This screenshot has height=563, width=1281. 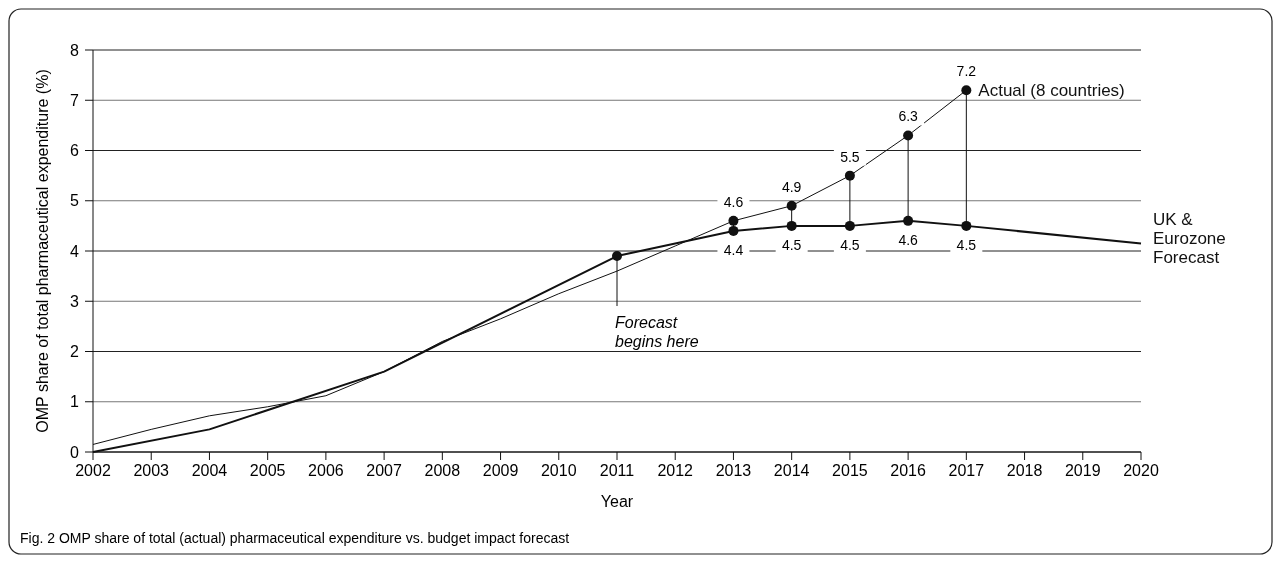 What do you see at coordinates (75, 301) in the screenshot?
I see `y-tick-label: 3` at bounding box center [75, 301].